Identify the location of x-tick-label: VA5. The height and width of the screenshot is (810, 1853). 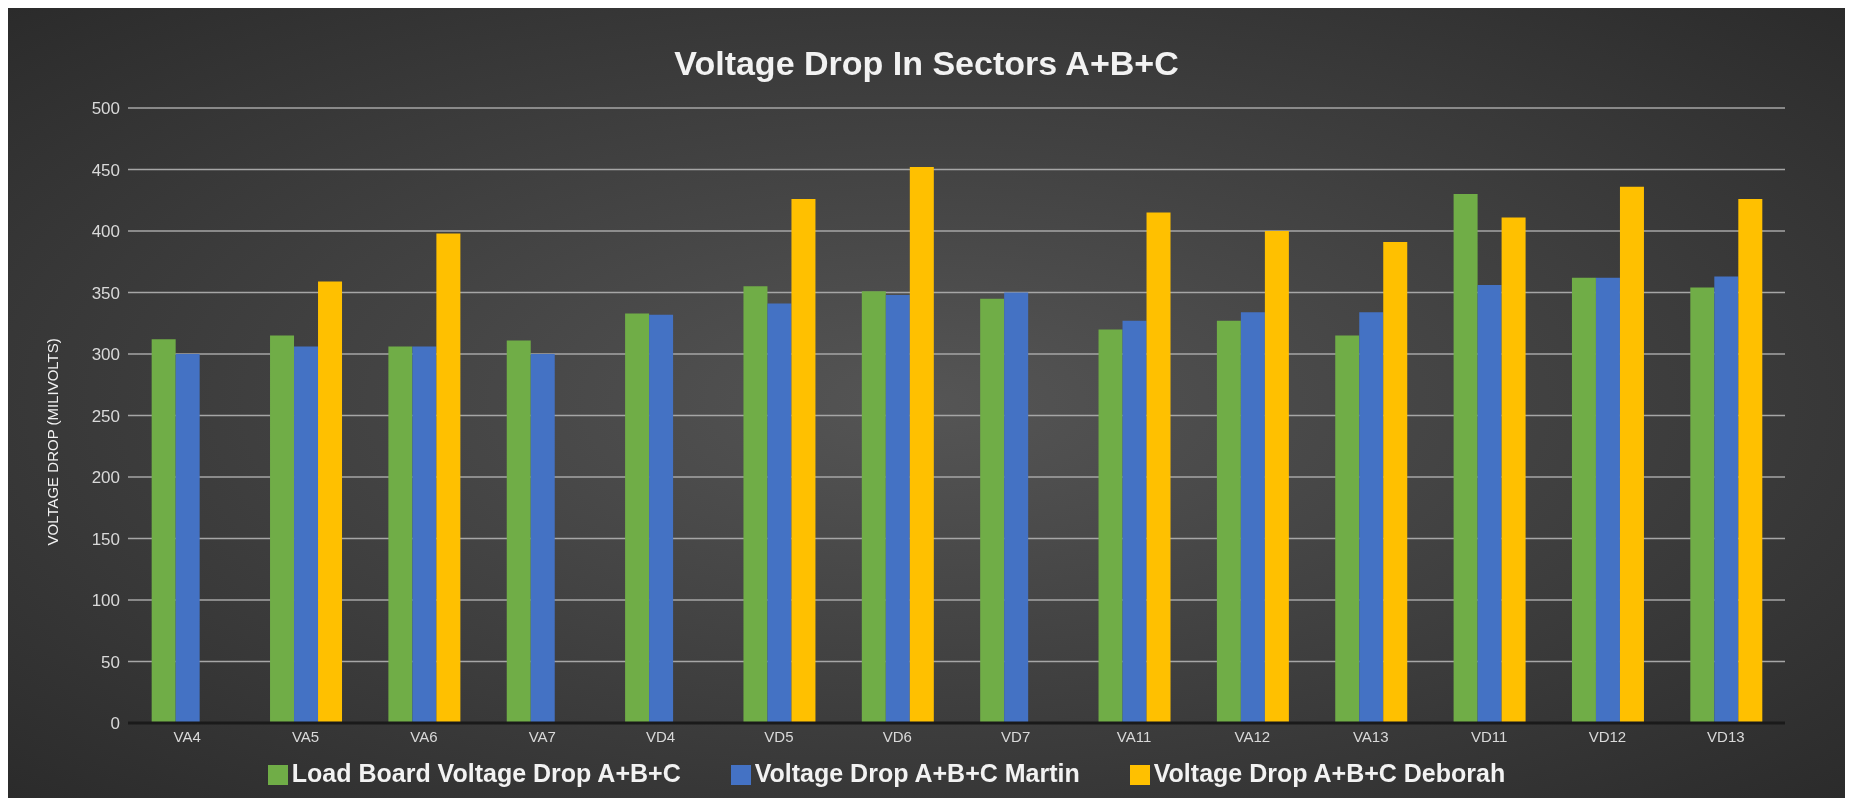
(305, 736).